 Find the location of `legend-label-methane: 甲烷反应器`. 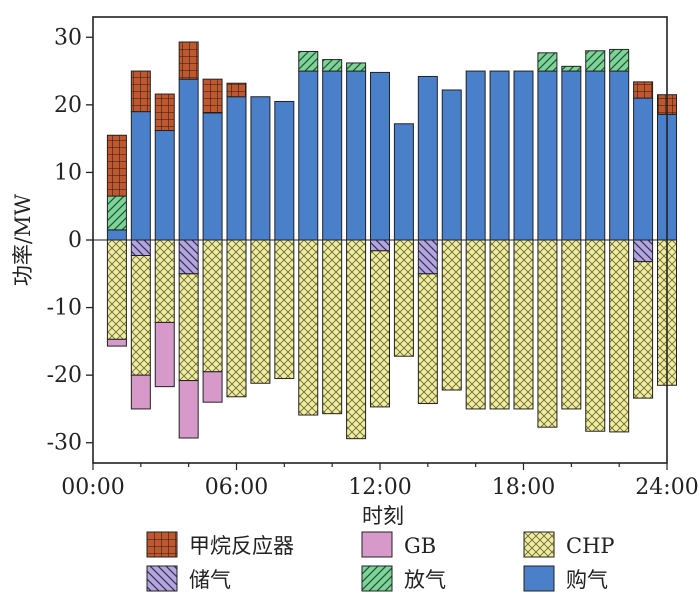

legend-label-methane: 甲烷反应器 is located at coordinates (241, 546).